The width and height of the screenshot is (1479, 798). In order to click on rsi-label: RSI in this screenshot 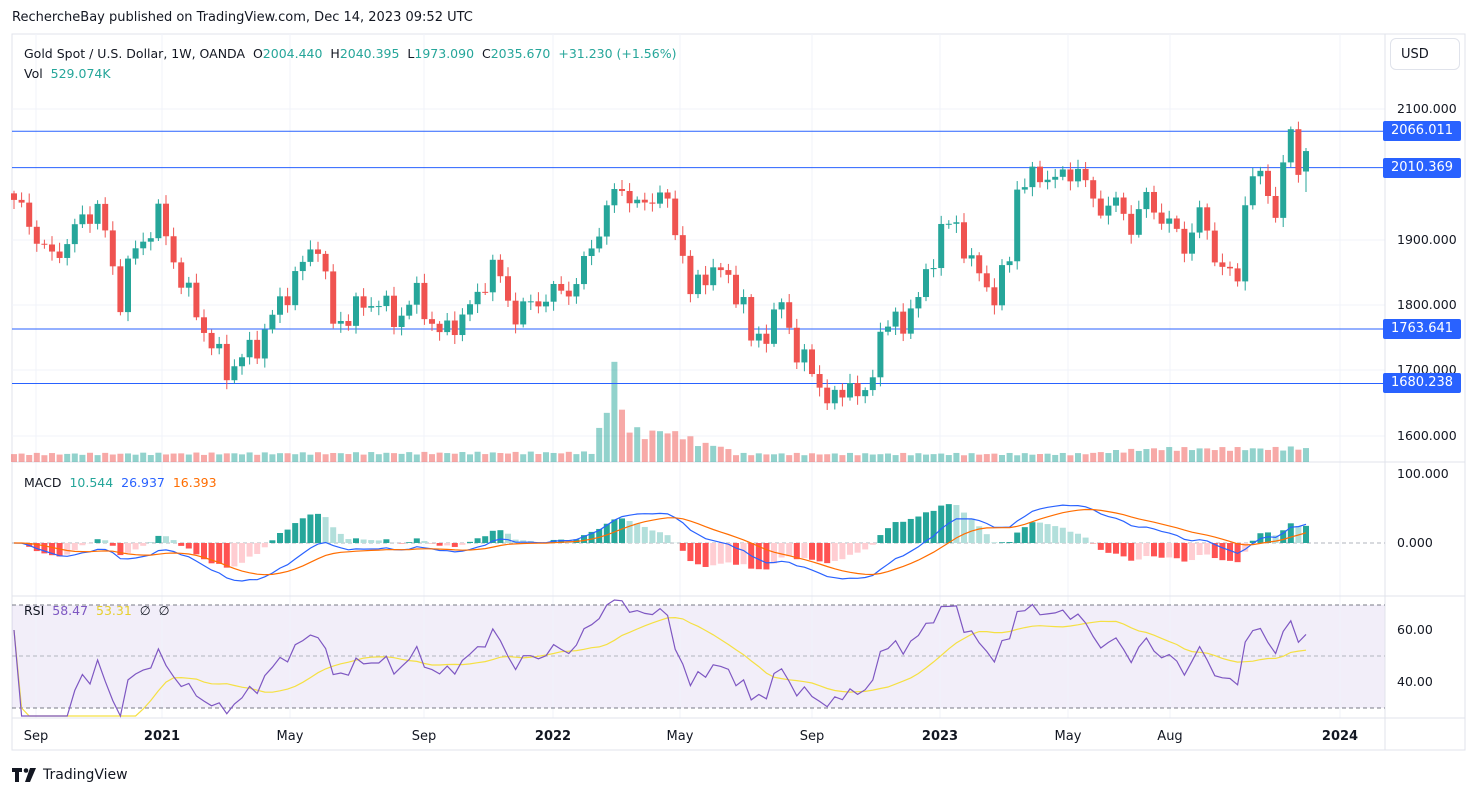, I will do `click(34, 610)`.